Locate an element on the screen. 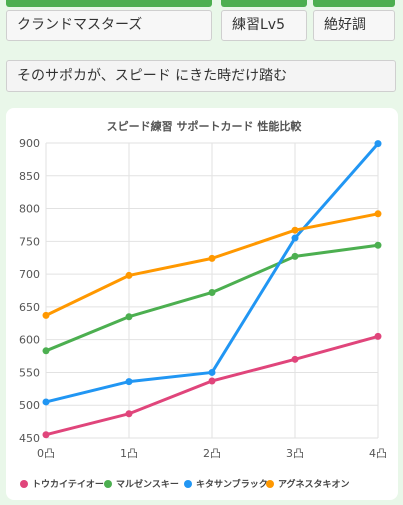  character-select-header is located at coordinates (109, 3).